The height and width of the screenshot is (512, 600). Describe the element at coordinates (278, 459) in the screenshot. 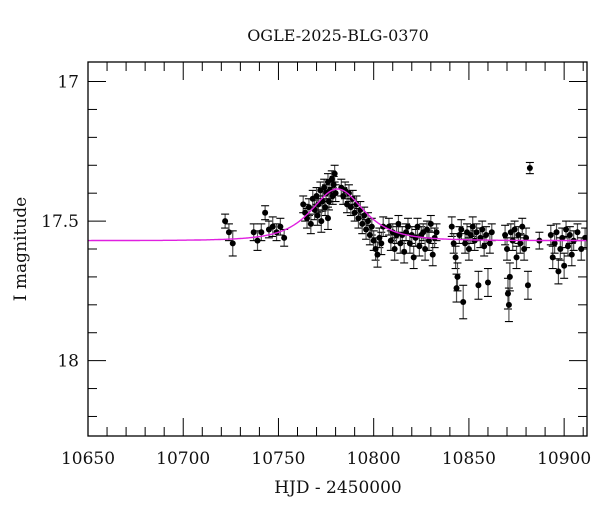

I see `x-tick-label: 10750` at that location.